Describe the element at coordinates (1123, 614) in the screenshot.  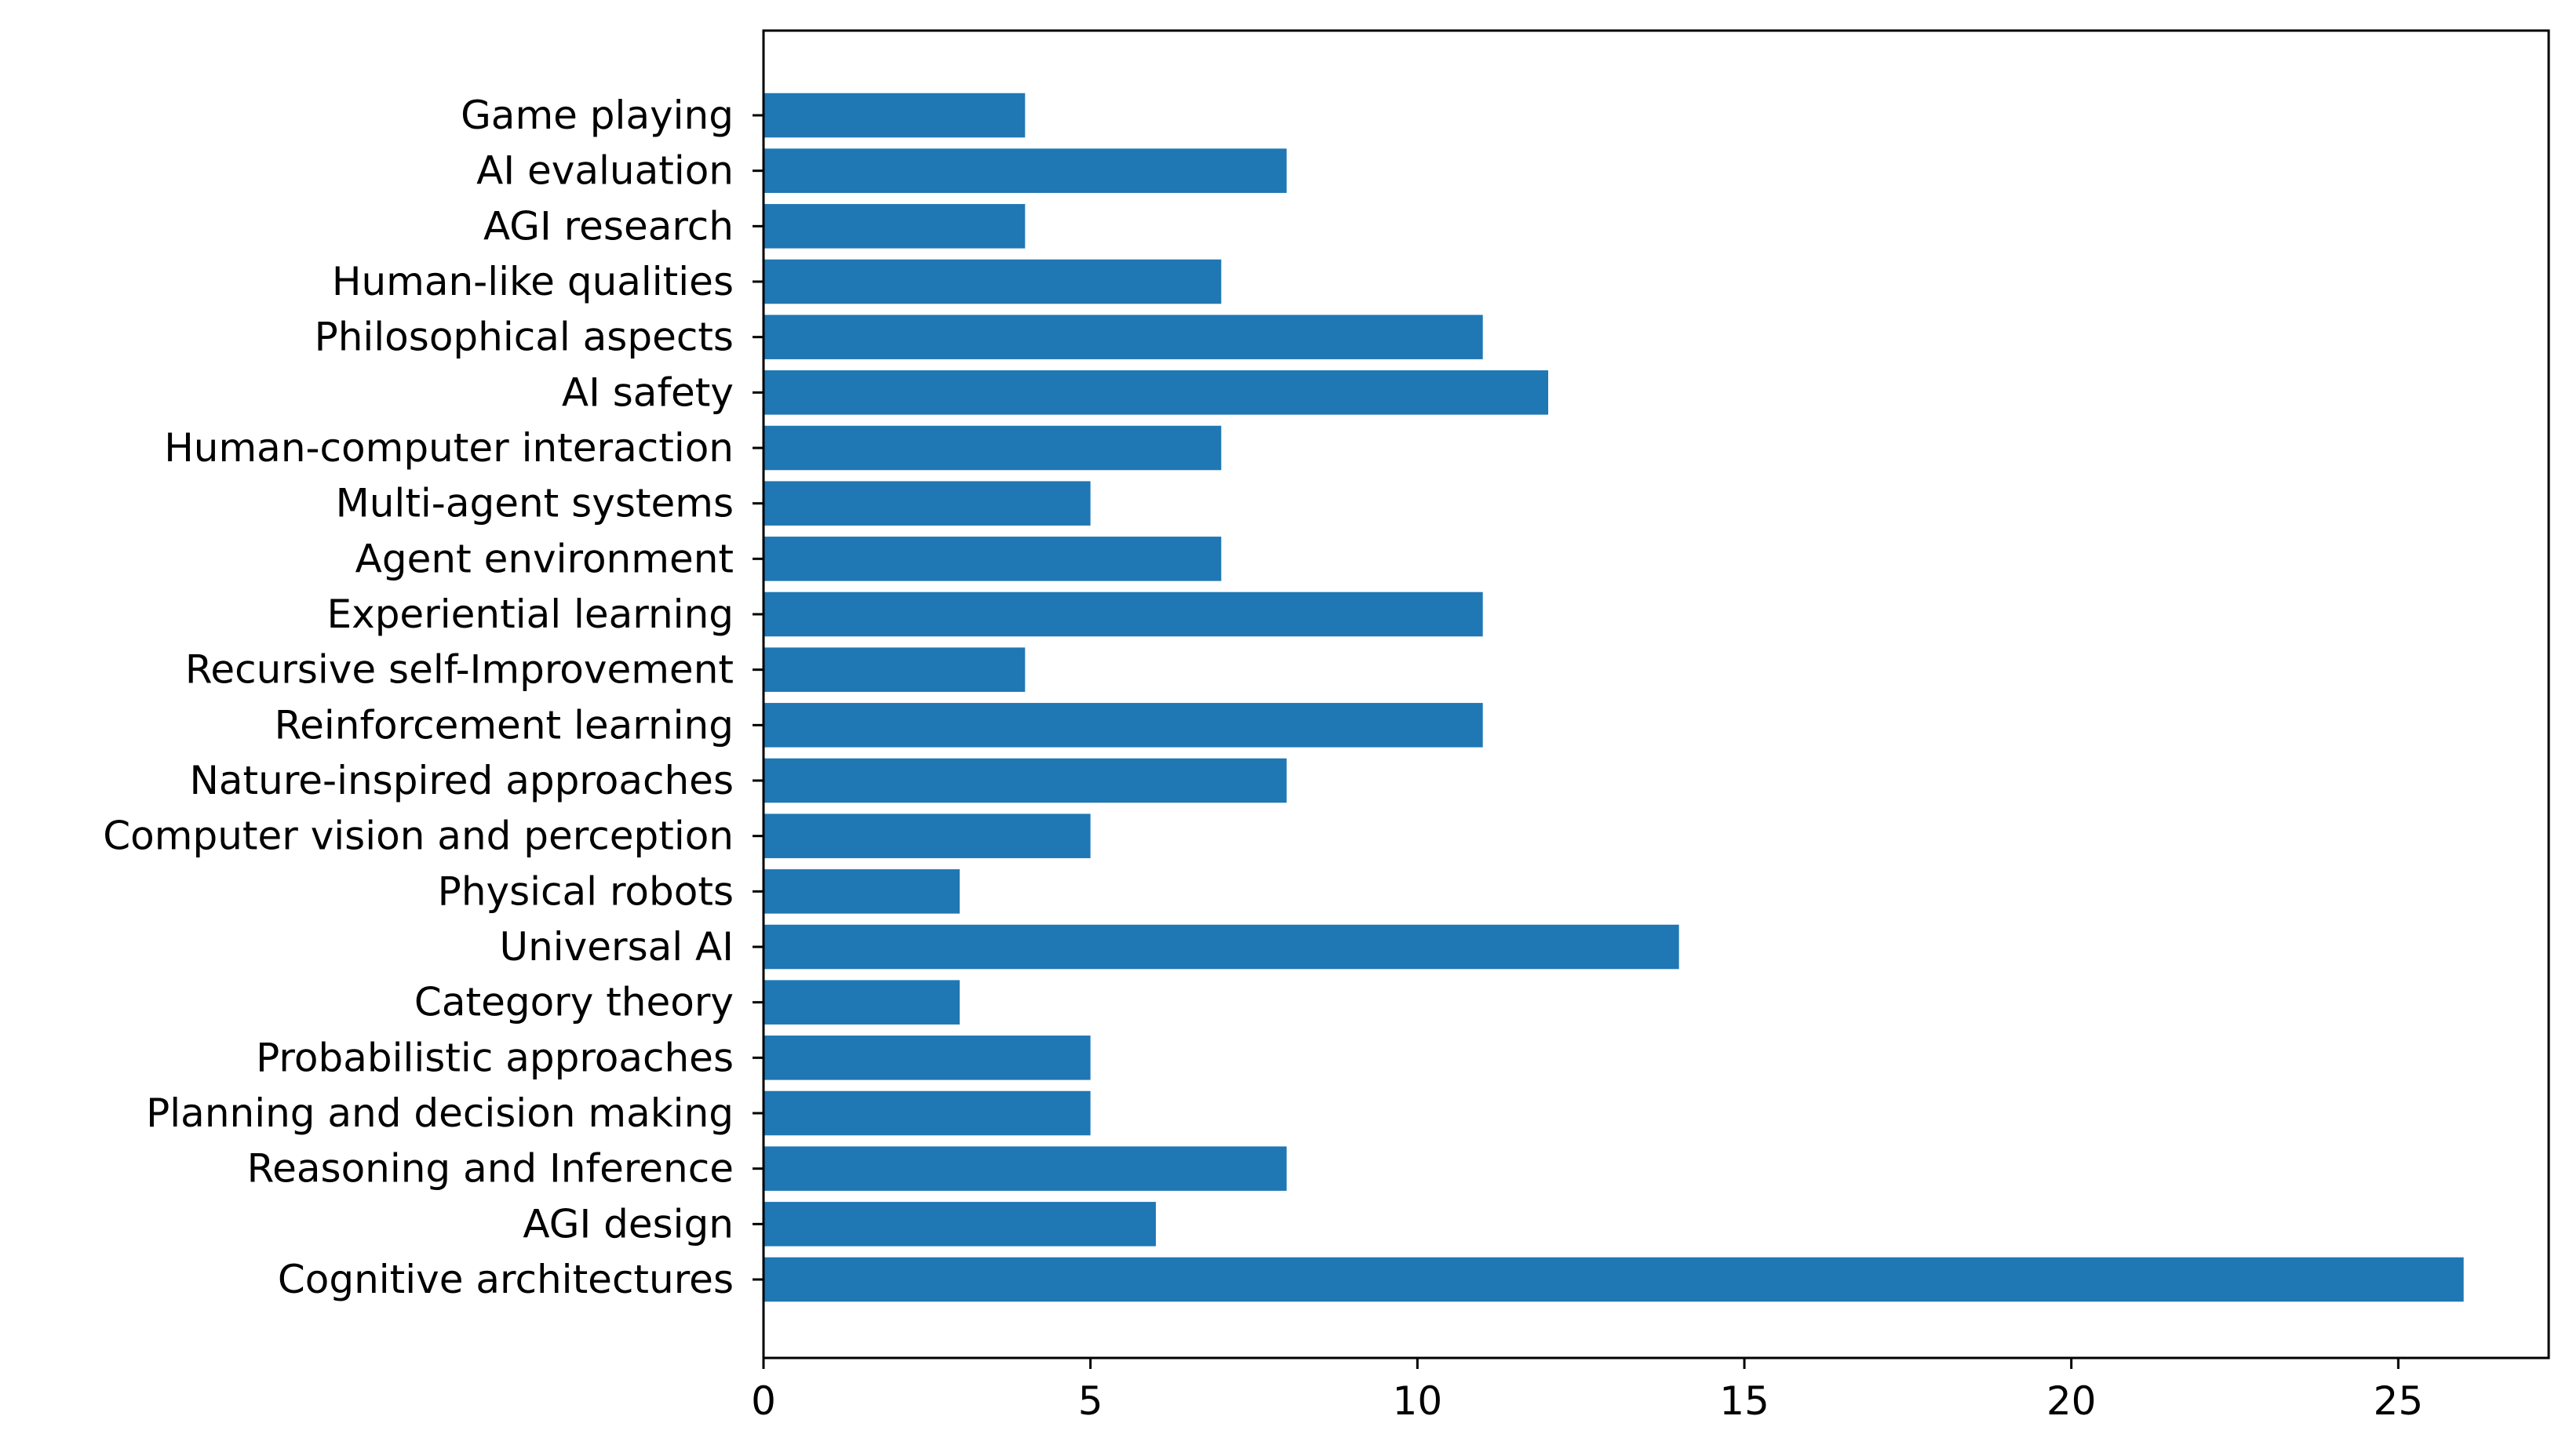
I see `bar-experiential-learning` at that location.